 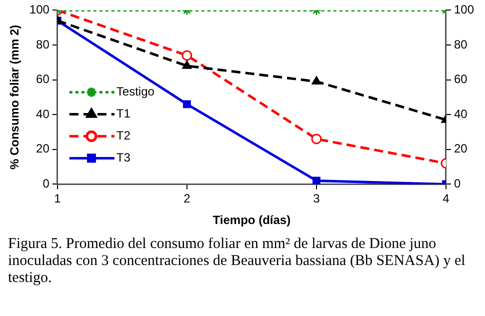 I want to click on x-axis-title: Tiempo (días), so click(x=251, y=220).